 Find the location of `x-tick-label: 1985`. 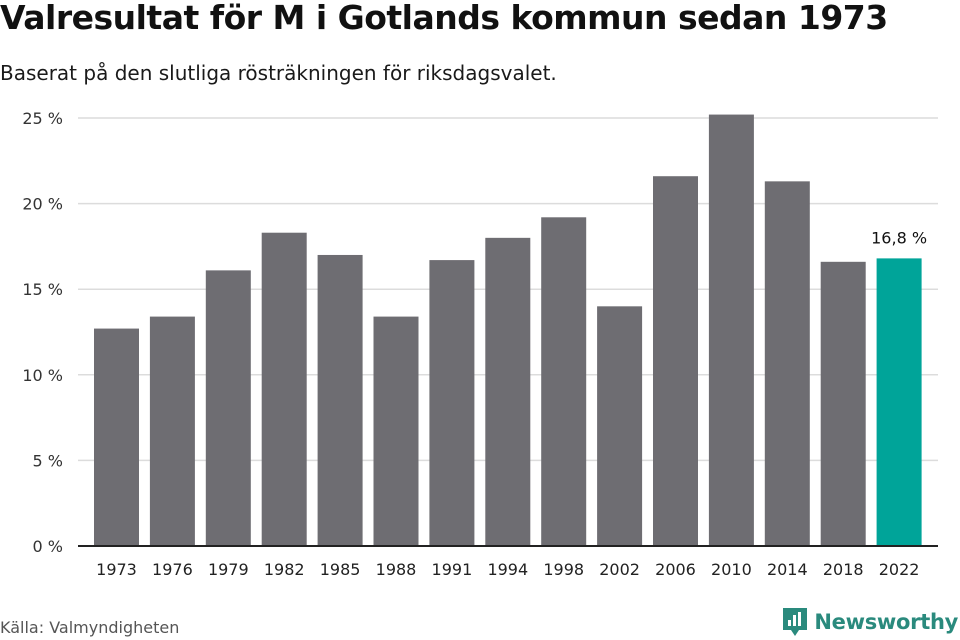

x-tick-label: 1985 is located at coordinates (340, 569).